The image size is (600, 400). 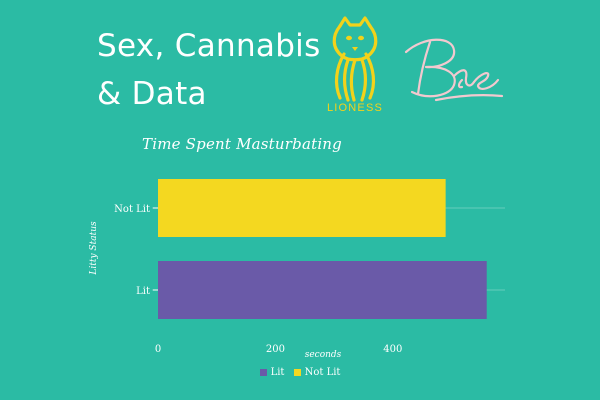 I want to click on legend-swatch-lit, so click(x=263, y=372).